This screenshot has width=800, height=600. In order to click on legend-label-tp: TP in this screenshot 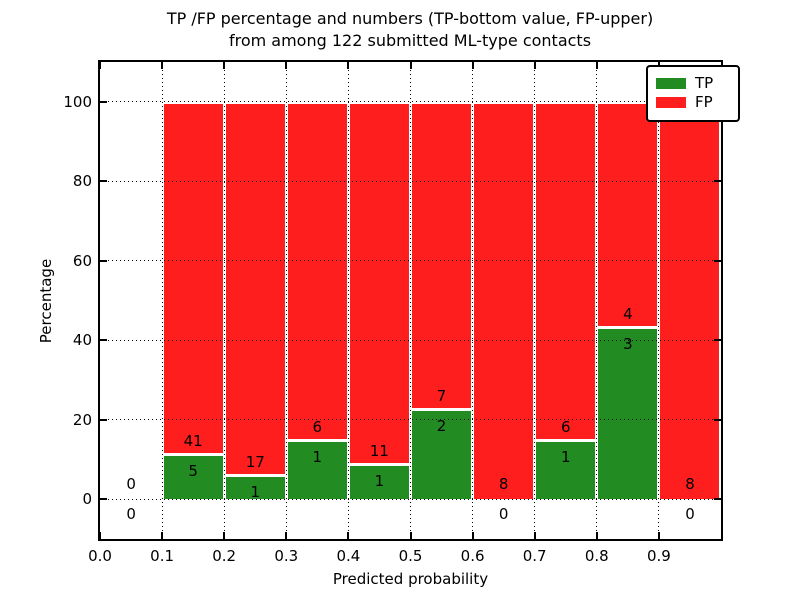, I will do `click(704, 83)`.